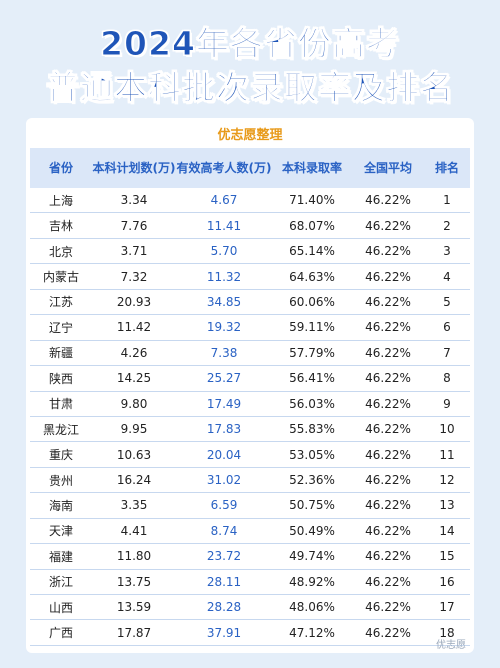 The height and width of the screenshot is (668, 500). Describe the element at coordinates (224, 251) in the screenshot. I see `cell-valid: 5.70` at that location.